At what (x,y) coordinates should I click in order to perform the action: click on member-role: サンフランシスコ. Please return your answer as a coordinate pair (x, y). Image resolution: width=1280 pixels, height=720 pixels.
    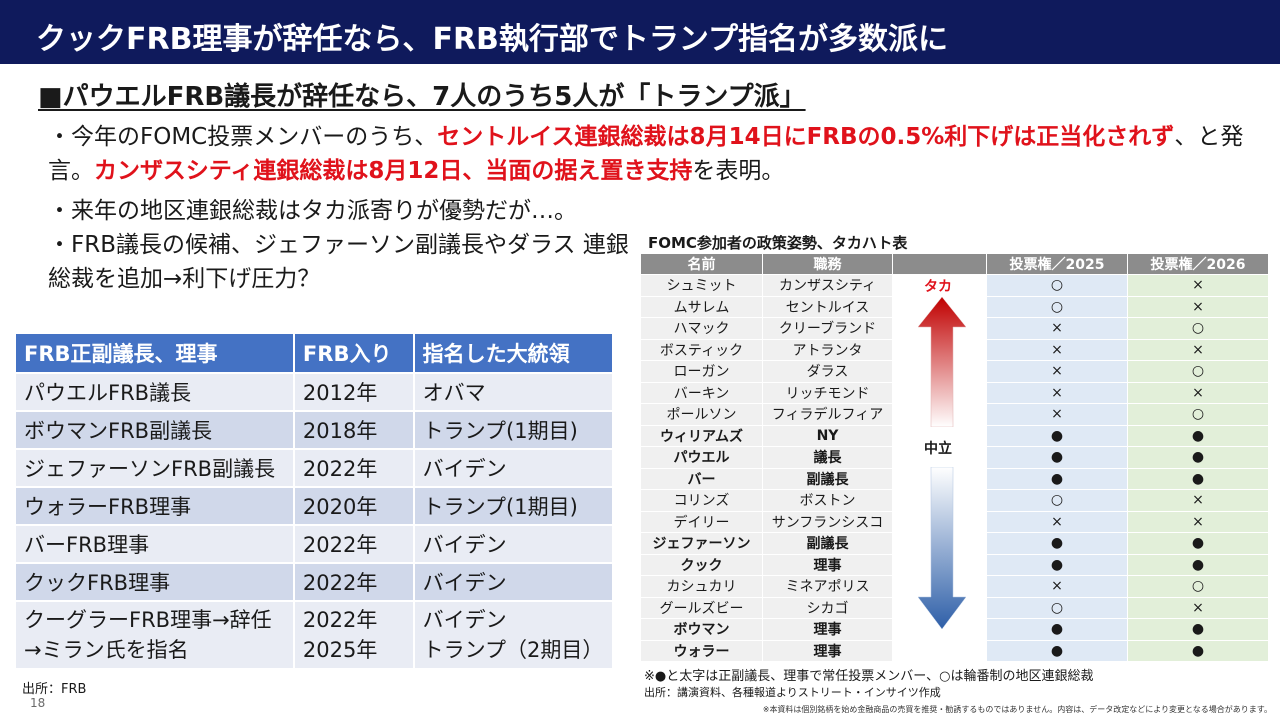
    Looking at the image, I should click on (827, 521).